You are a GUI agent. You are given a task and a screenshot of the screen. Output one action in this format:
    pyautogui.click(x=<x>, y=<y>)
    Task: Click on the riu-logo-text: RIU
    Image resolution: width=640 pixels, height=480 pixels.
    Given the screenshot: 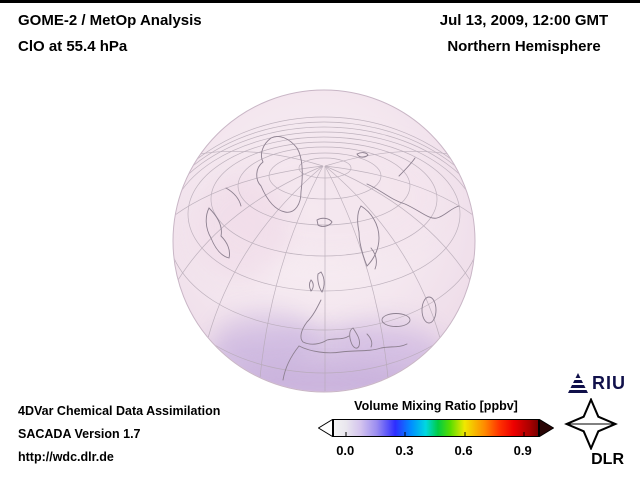 What is the action you would take?
    pyautogui.click(x=609, y=382)
    